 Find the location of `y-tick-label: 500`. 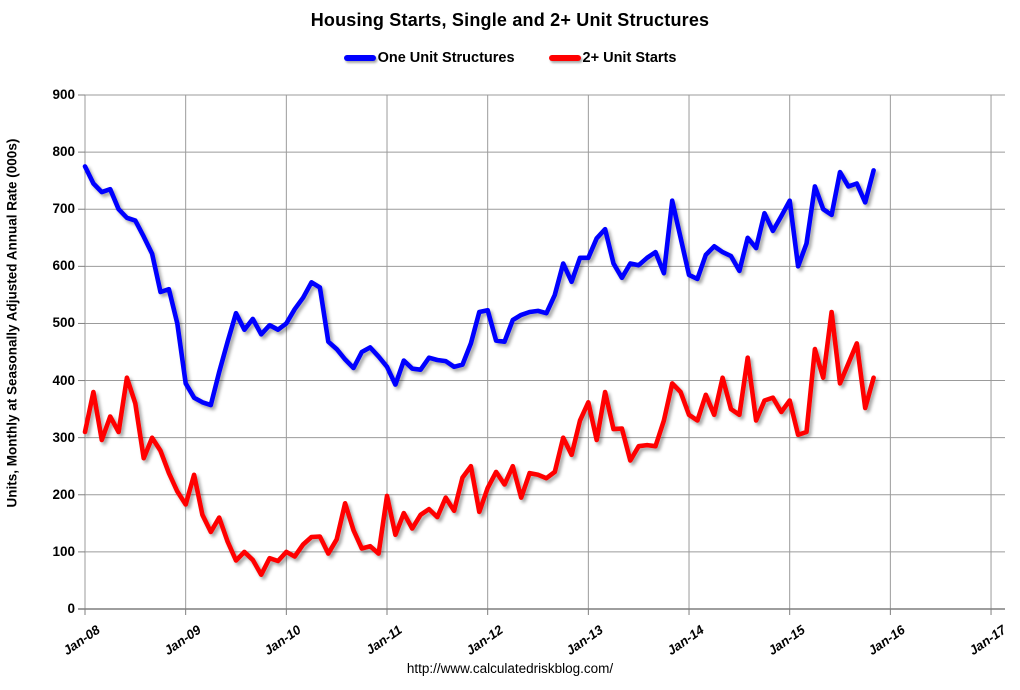

y-tick-label: 500 is located at coordinates (63, 323).